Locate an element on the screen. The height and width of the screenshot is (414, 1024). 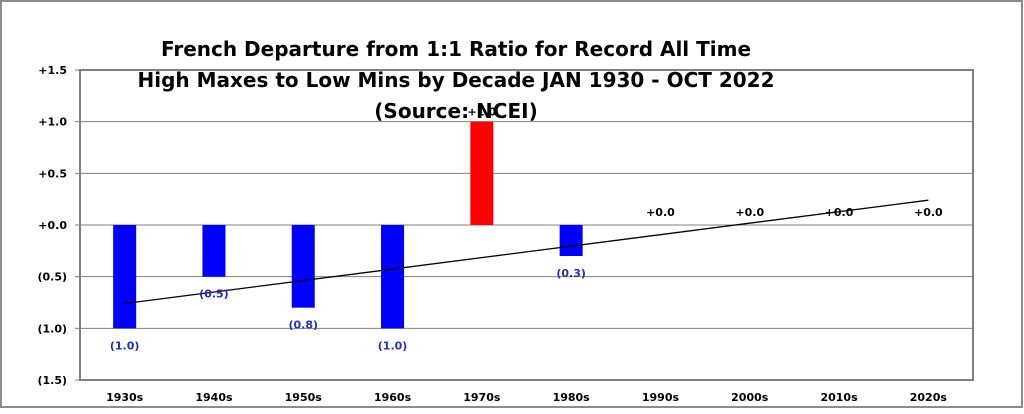
y-tick-label: +1.0 is located at coordinates (52, 122).